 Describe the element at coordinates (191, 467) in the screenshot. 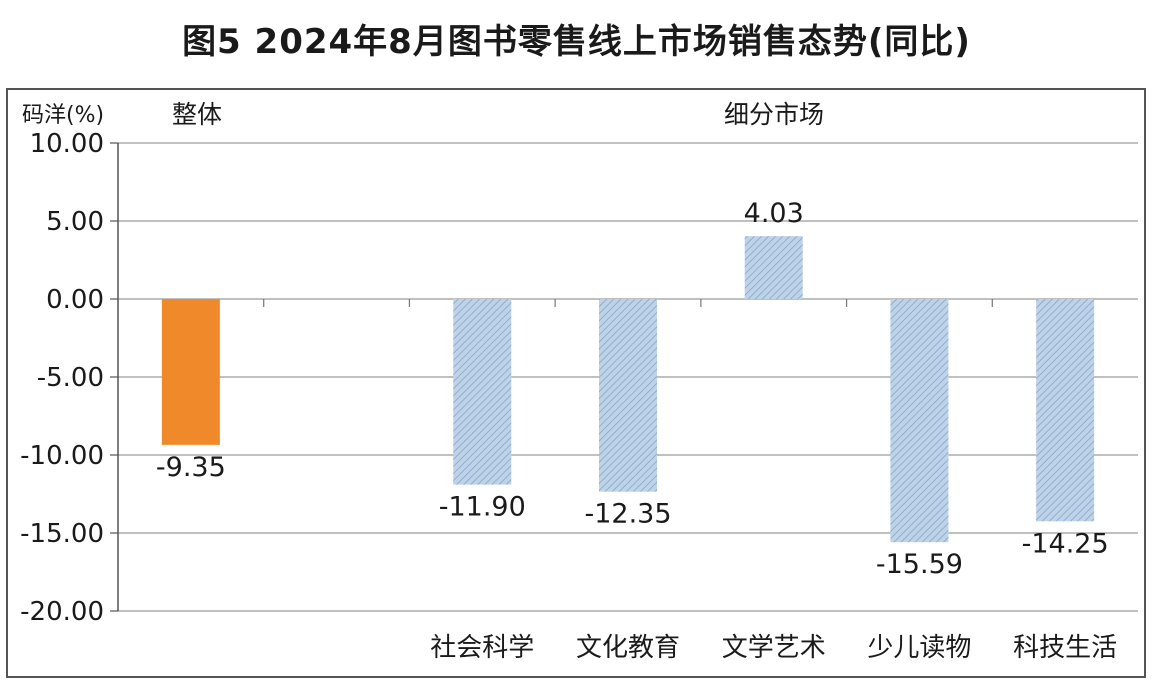

I see `data-label: -9.35` at that location.